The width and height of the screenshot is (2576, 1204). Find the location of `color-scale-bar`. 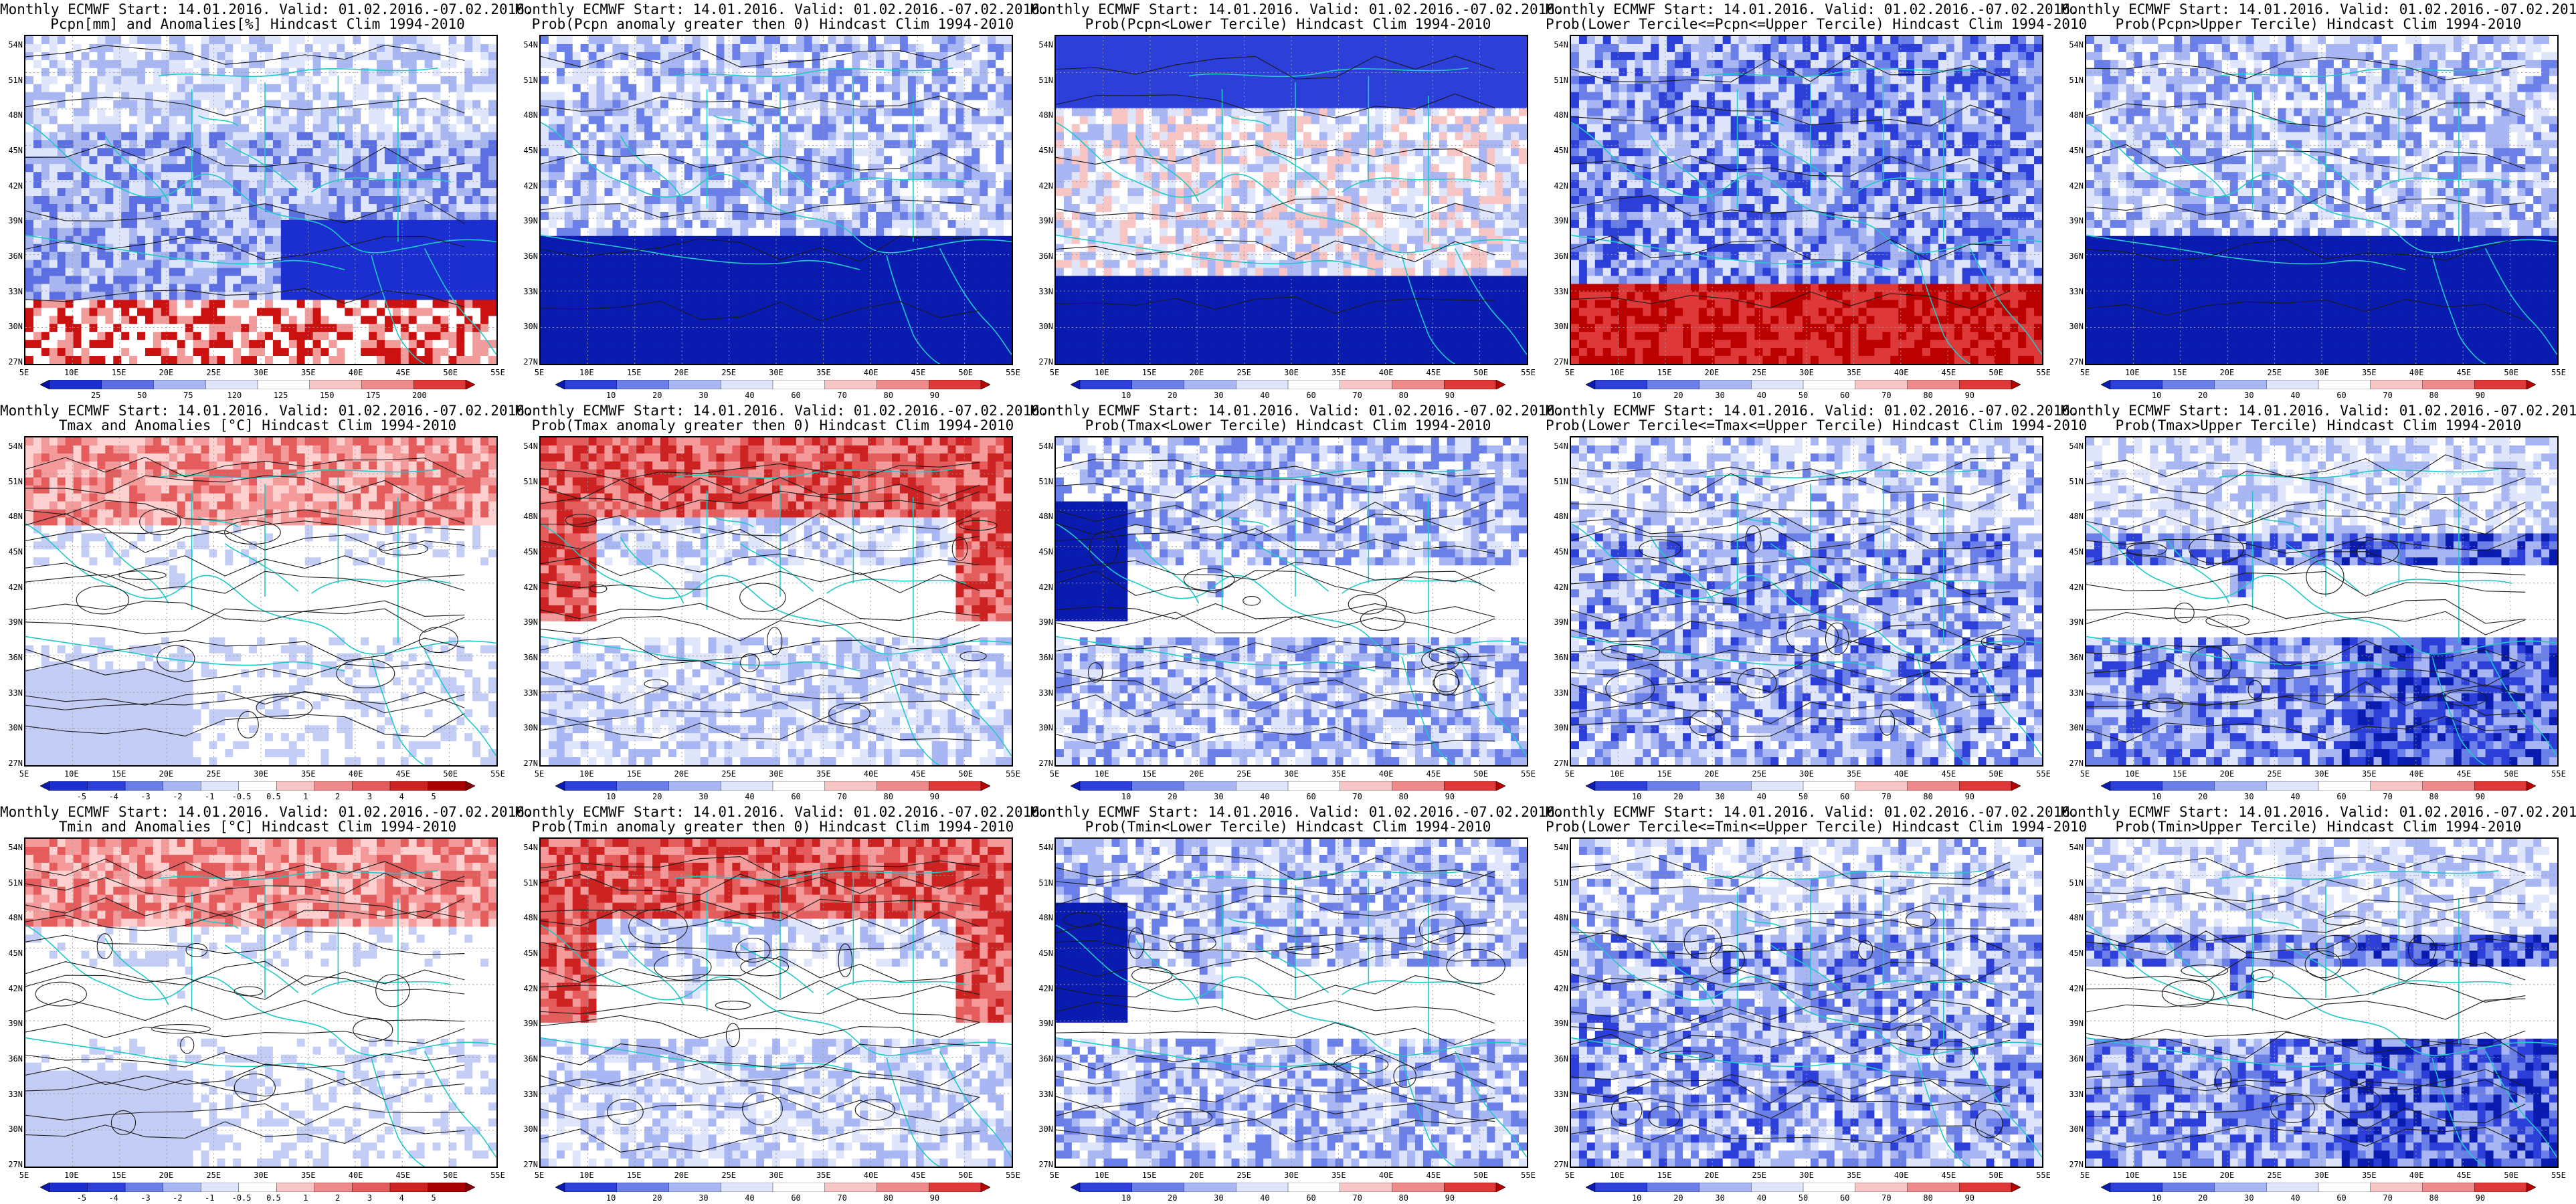

color-scale-bar is located at coordinates (1288, 786).